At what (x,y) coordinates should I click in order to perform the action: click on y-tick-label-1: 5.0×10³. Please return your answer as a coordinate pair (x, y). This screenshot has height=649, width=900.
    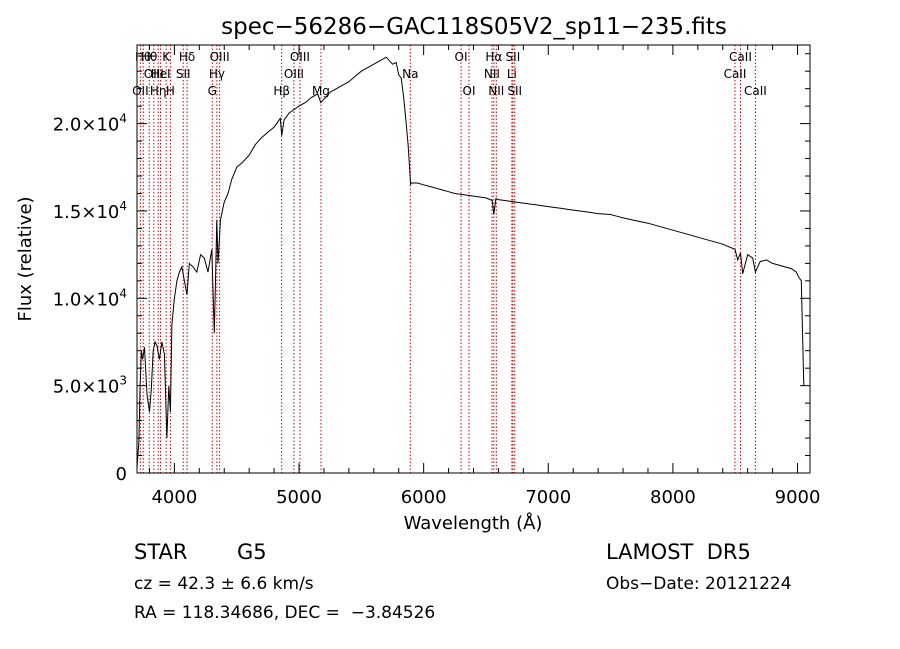
    Looking at the image, I should click on (90, 386).